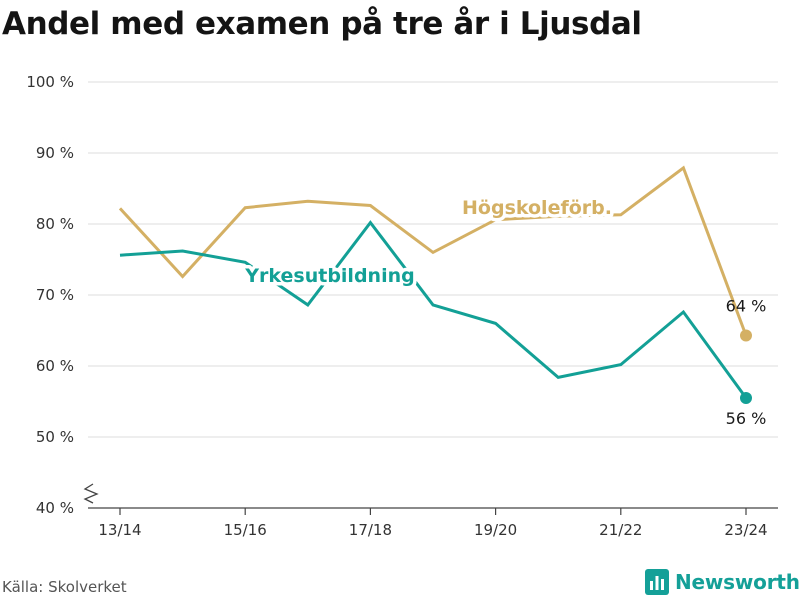  Describe the element at coordinates (745, 530) in the screenshot. I see `x-tick-label: 23/24` at that location.